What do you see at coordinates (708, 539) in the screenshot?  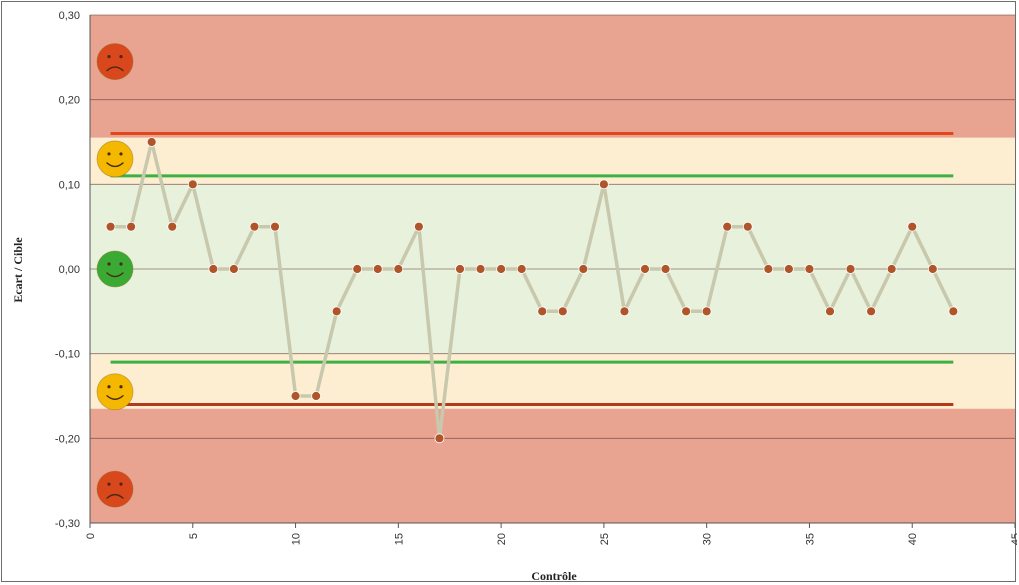 I see `x-tick-label: 30` at bounding box center [708, 539].